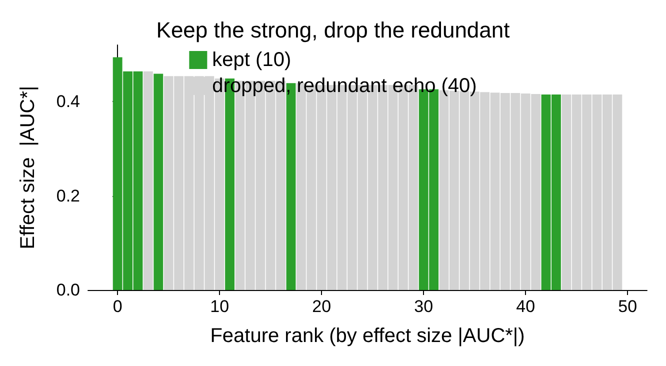 Image resolution: width=666 pixels, height=366 pixels. What do you see at coordinates (322, 306) in the screenshot?
I see `x-tick-label: 20` at bounding box center [322, 306].